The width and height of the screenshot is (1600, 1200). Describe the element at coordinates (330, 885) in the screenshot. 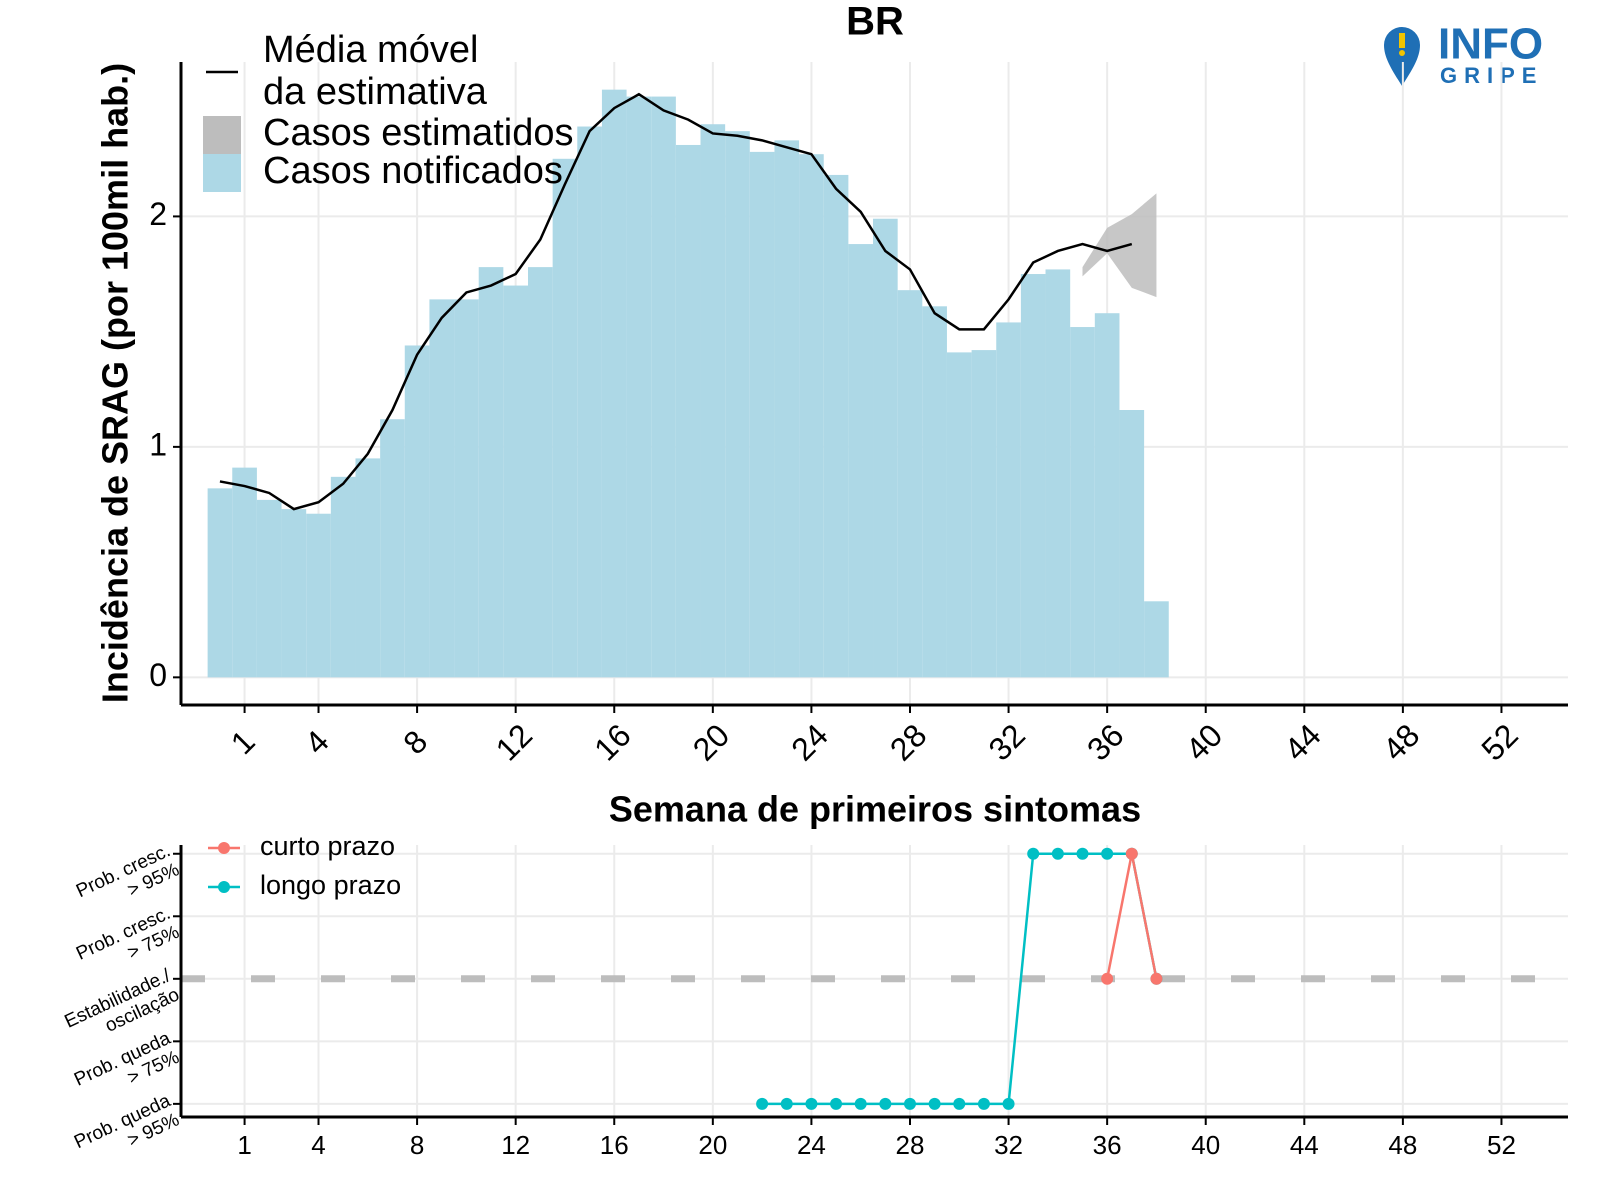

I see `legend-label: longo prazo` at that location.